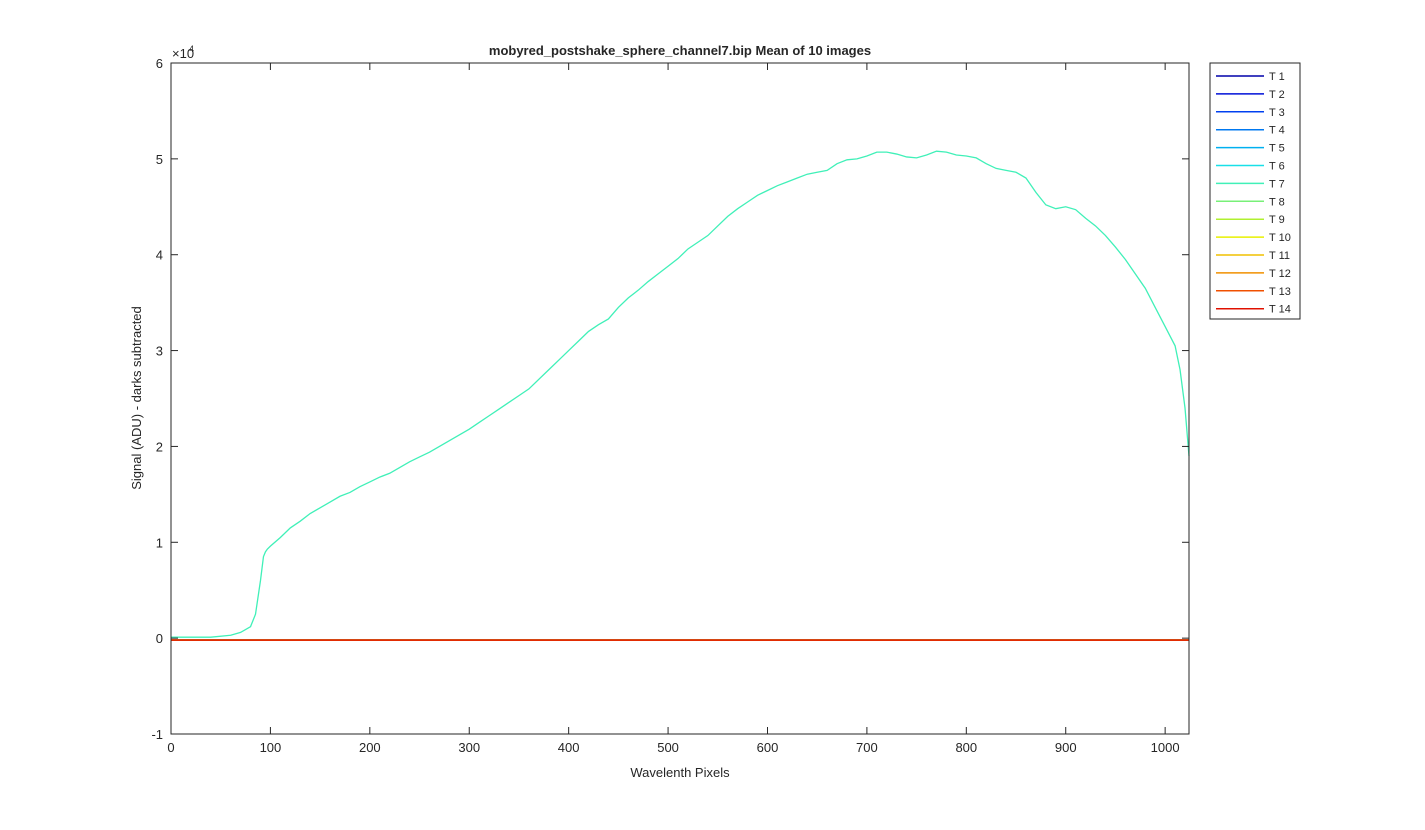 The image size is (1425, 830). I want to click on x-tick-label: 300, so click(469, 747).